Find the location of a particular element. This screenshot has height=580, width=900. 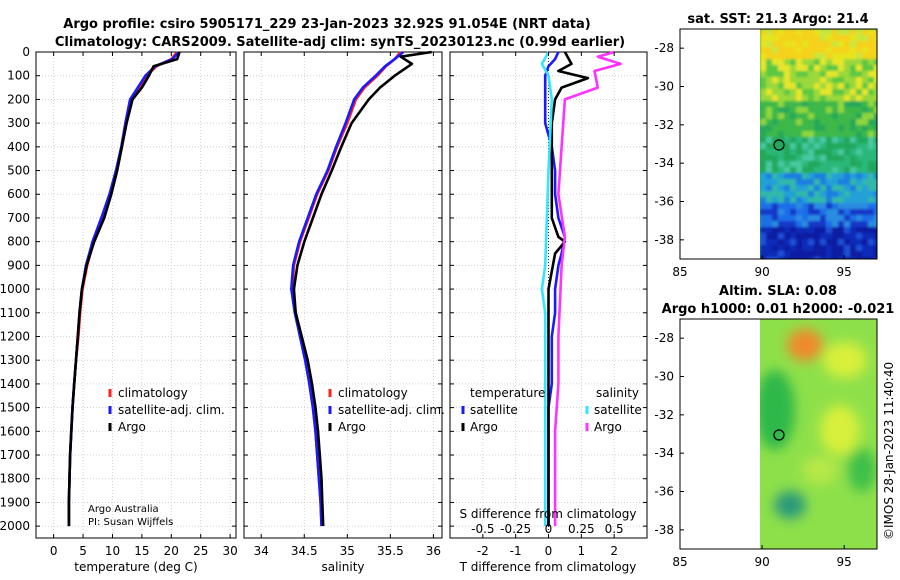

legend-label-sal-argo: Argo is located at coordinates (608, 427).